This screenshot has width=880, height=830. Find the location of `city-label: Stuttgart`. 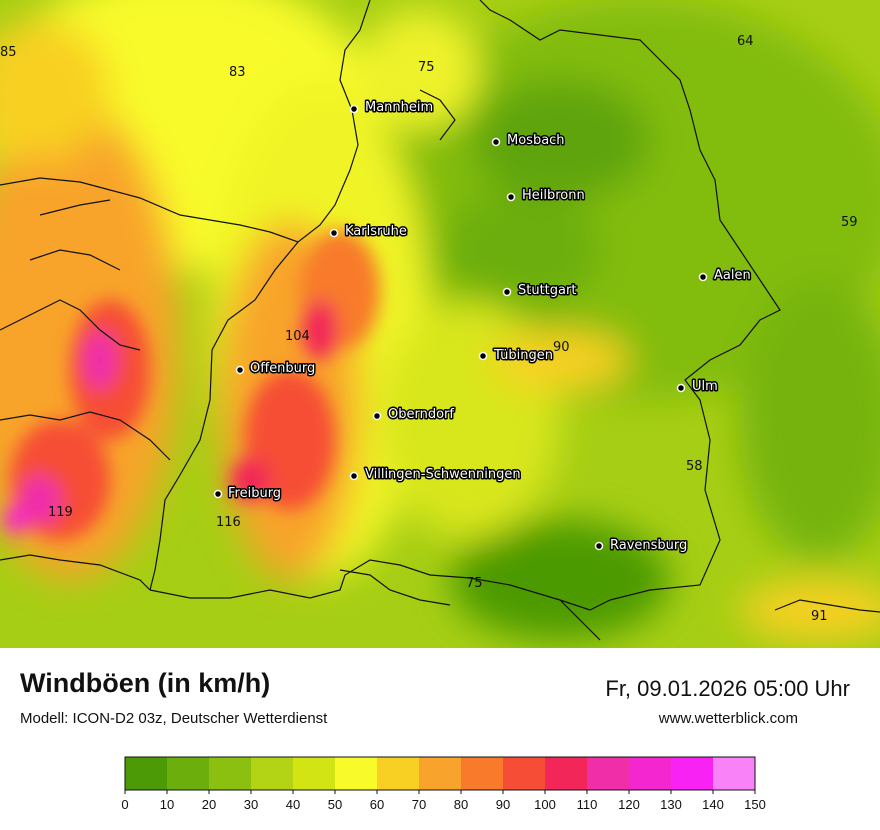

city-label: Stuttgart is located at coordinates (547, 290).